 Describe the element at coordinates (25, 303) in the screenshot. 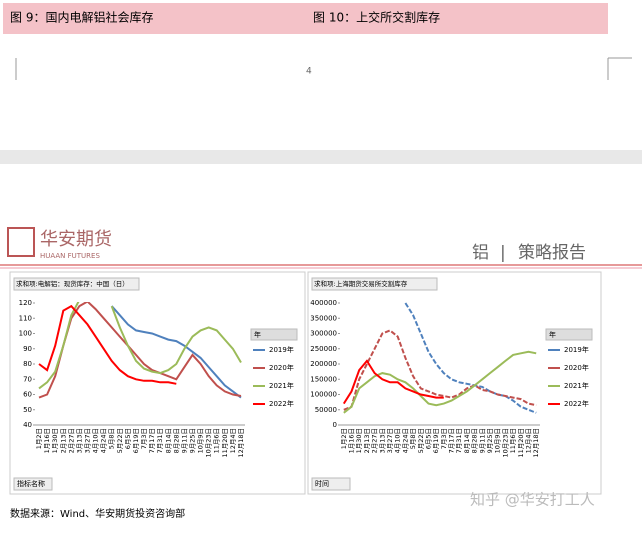

I see `y-tick-label: 120` at that location.